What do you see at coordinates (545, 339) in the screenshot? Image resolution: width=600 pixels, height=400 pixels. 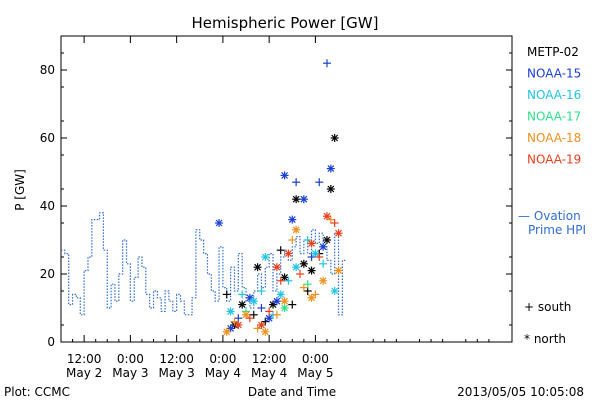 I see `legend-north-marker: * north` at bounding box center [545, 339].